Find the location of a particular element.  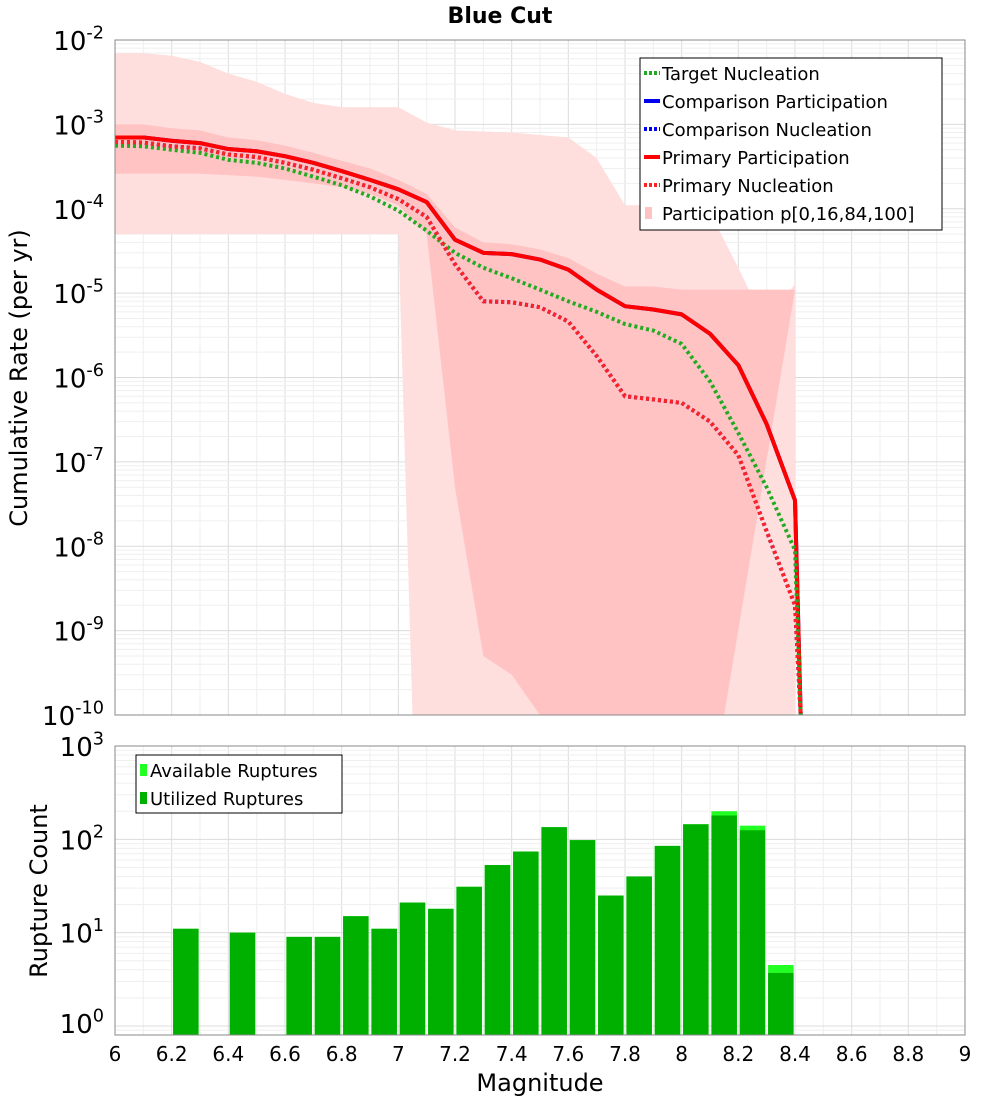

x-tick-label: 6.2 is located at coordinates (172, 1054).